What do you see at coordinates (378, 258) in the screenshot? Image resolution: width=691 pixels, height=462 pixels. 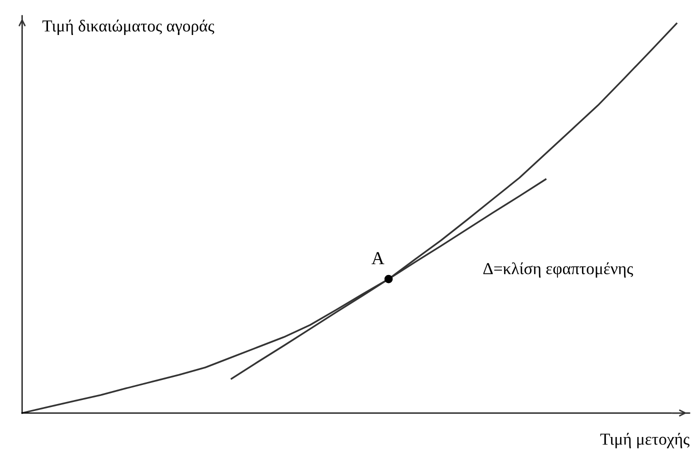 I see `annotation: A` at bounding box center [378, 258].